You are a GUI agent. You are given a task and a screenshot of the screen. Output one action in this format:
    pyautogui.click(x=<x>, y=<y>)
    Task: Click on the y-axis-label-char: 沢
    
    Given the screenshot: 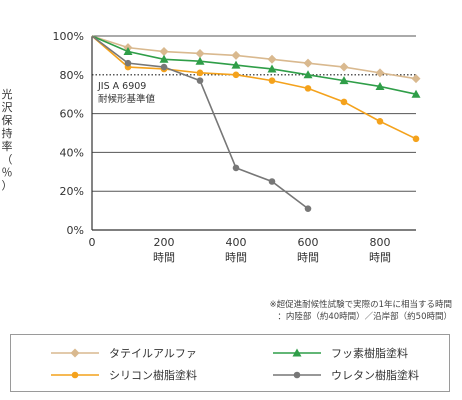 What is the action you would take?
    pyautogui.click(x=7, y=107)
    